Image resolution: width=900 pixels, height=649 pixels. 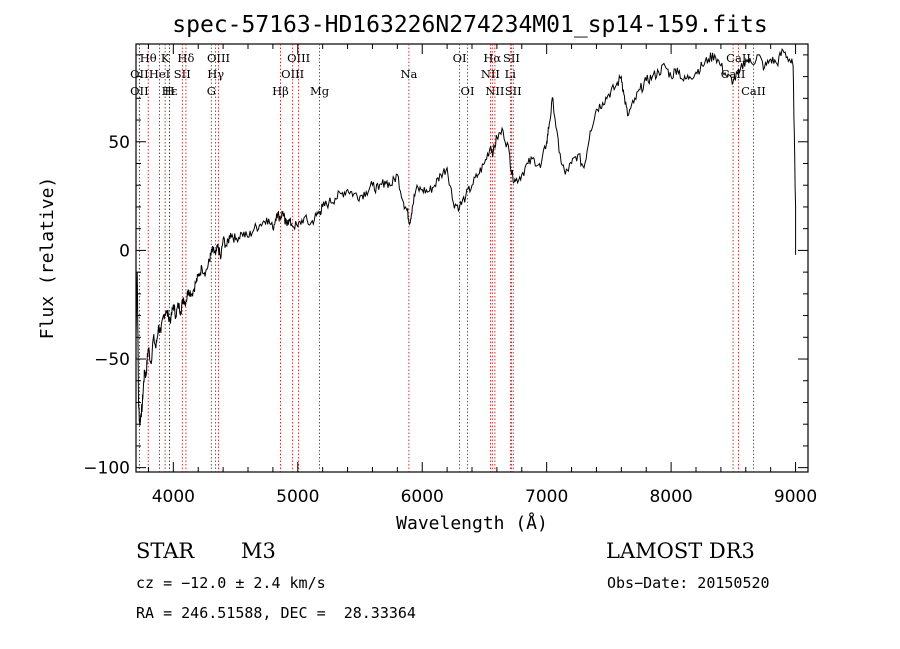 I want to click on y-tick-label-2: 0, so click(x=124, y=251).